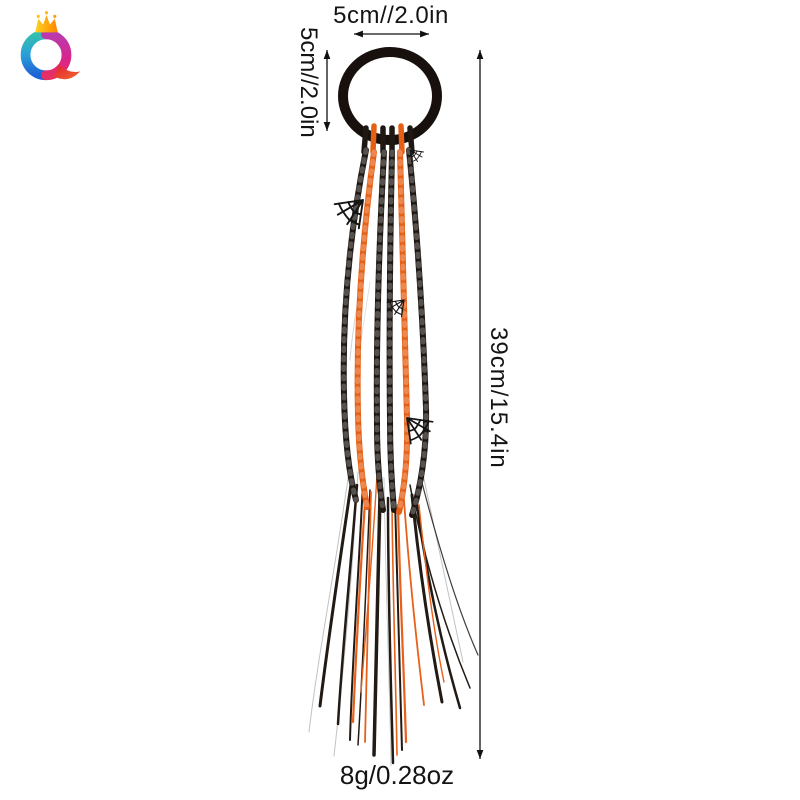 The width and height of the screenshot is (800, 800). I want to click on crown-icon, so click(46, 22).